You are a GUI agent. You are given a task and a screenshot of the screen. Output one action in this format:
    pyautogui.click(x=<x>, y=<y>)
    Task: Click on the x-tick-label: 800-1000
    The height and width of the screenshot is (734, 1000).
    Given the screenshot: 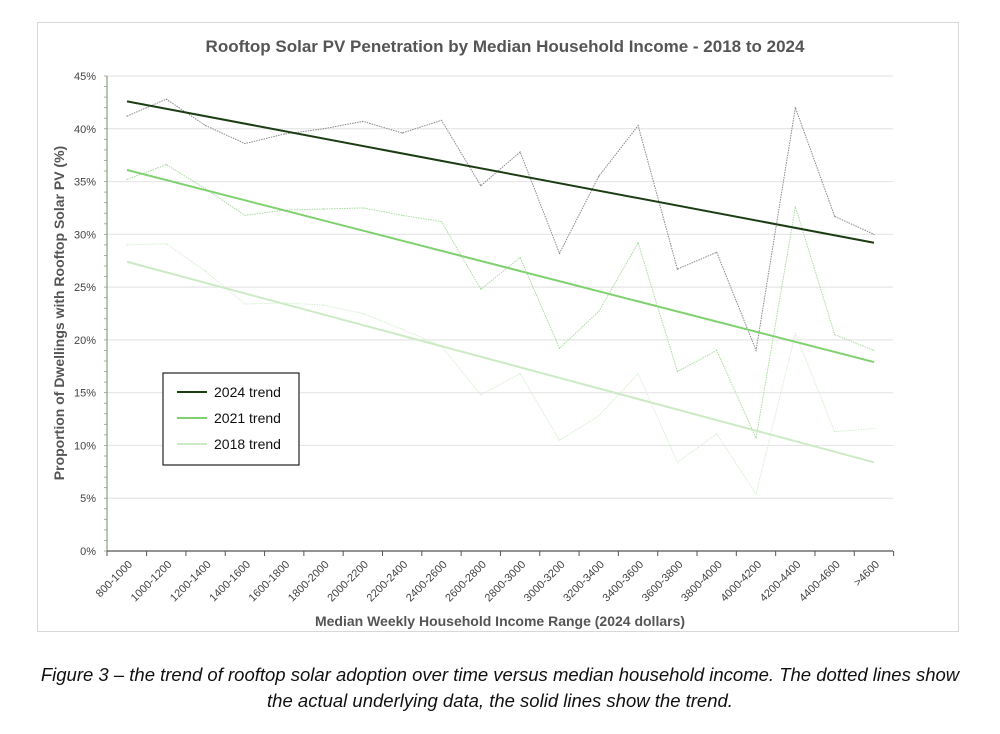 What is the action you would take?
    pyautogui.click(x=114, y=579)
    